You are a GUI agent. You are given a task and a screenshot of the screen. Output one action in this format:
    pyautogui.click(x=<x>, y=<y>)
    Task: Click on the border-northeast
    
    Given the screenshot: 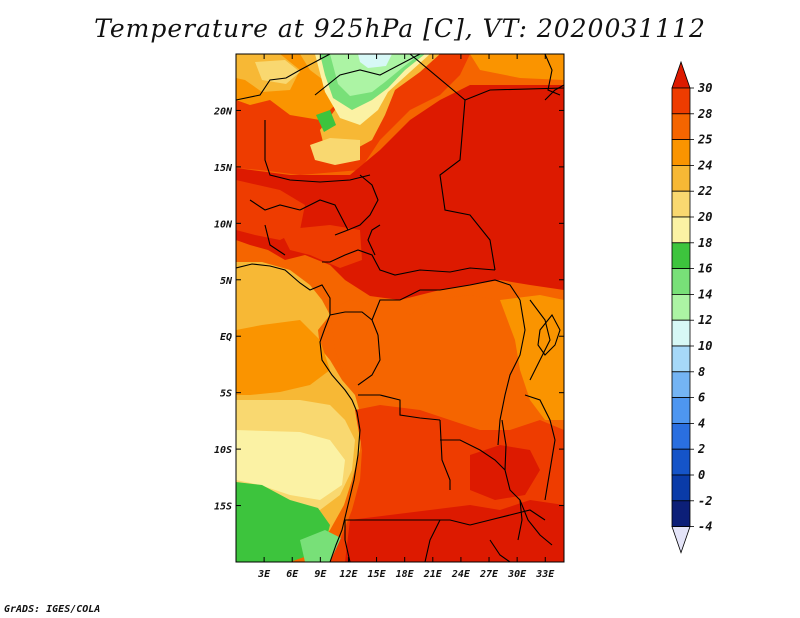 What is the action you would take?
    pyautogui.click(x=554, y=92)
    